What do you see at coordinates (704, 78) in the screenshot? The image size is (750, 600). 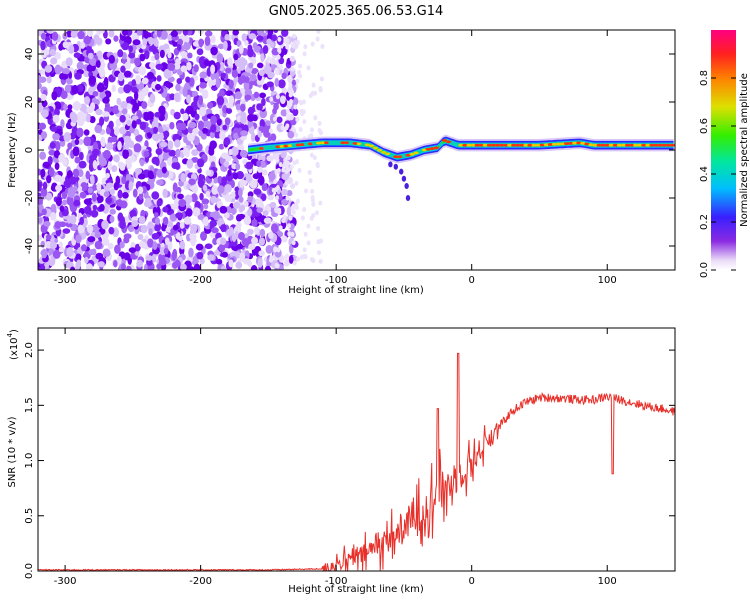 I see `colorbar-tick-label: 0.8` at bounding box center [704, 78].